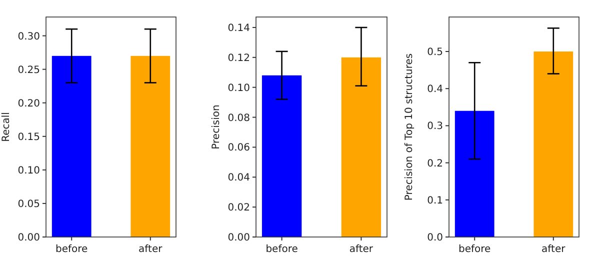 Image resolution: width=594 pixels, height=266 pixels. What do you see at coordinates (29, 137) in the screenshot?
I see `y-tick-label: 0.15` at bounding box center [29, 137].